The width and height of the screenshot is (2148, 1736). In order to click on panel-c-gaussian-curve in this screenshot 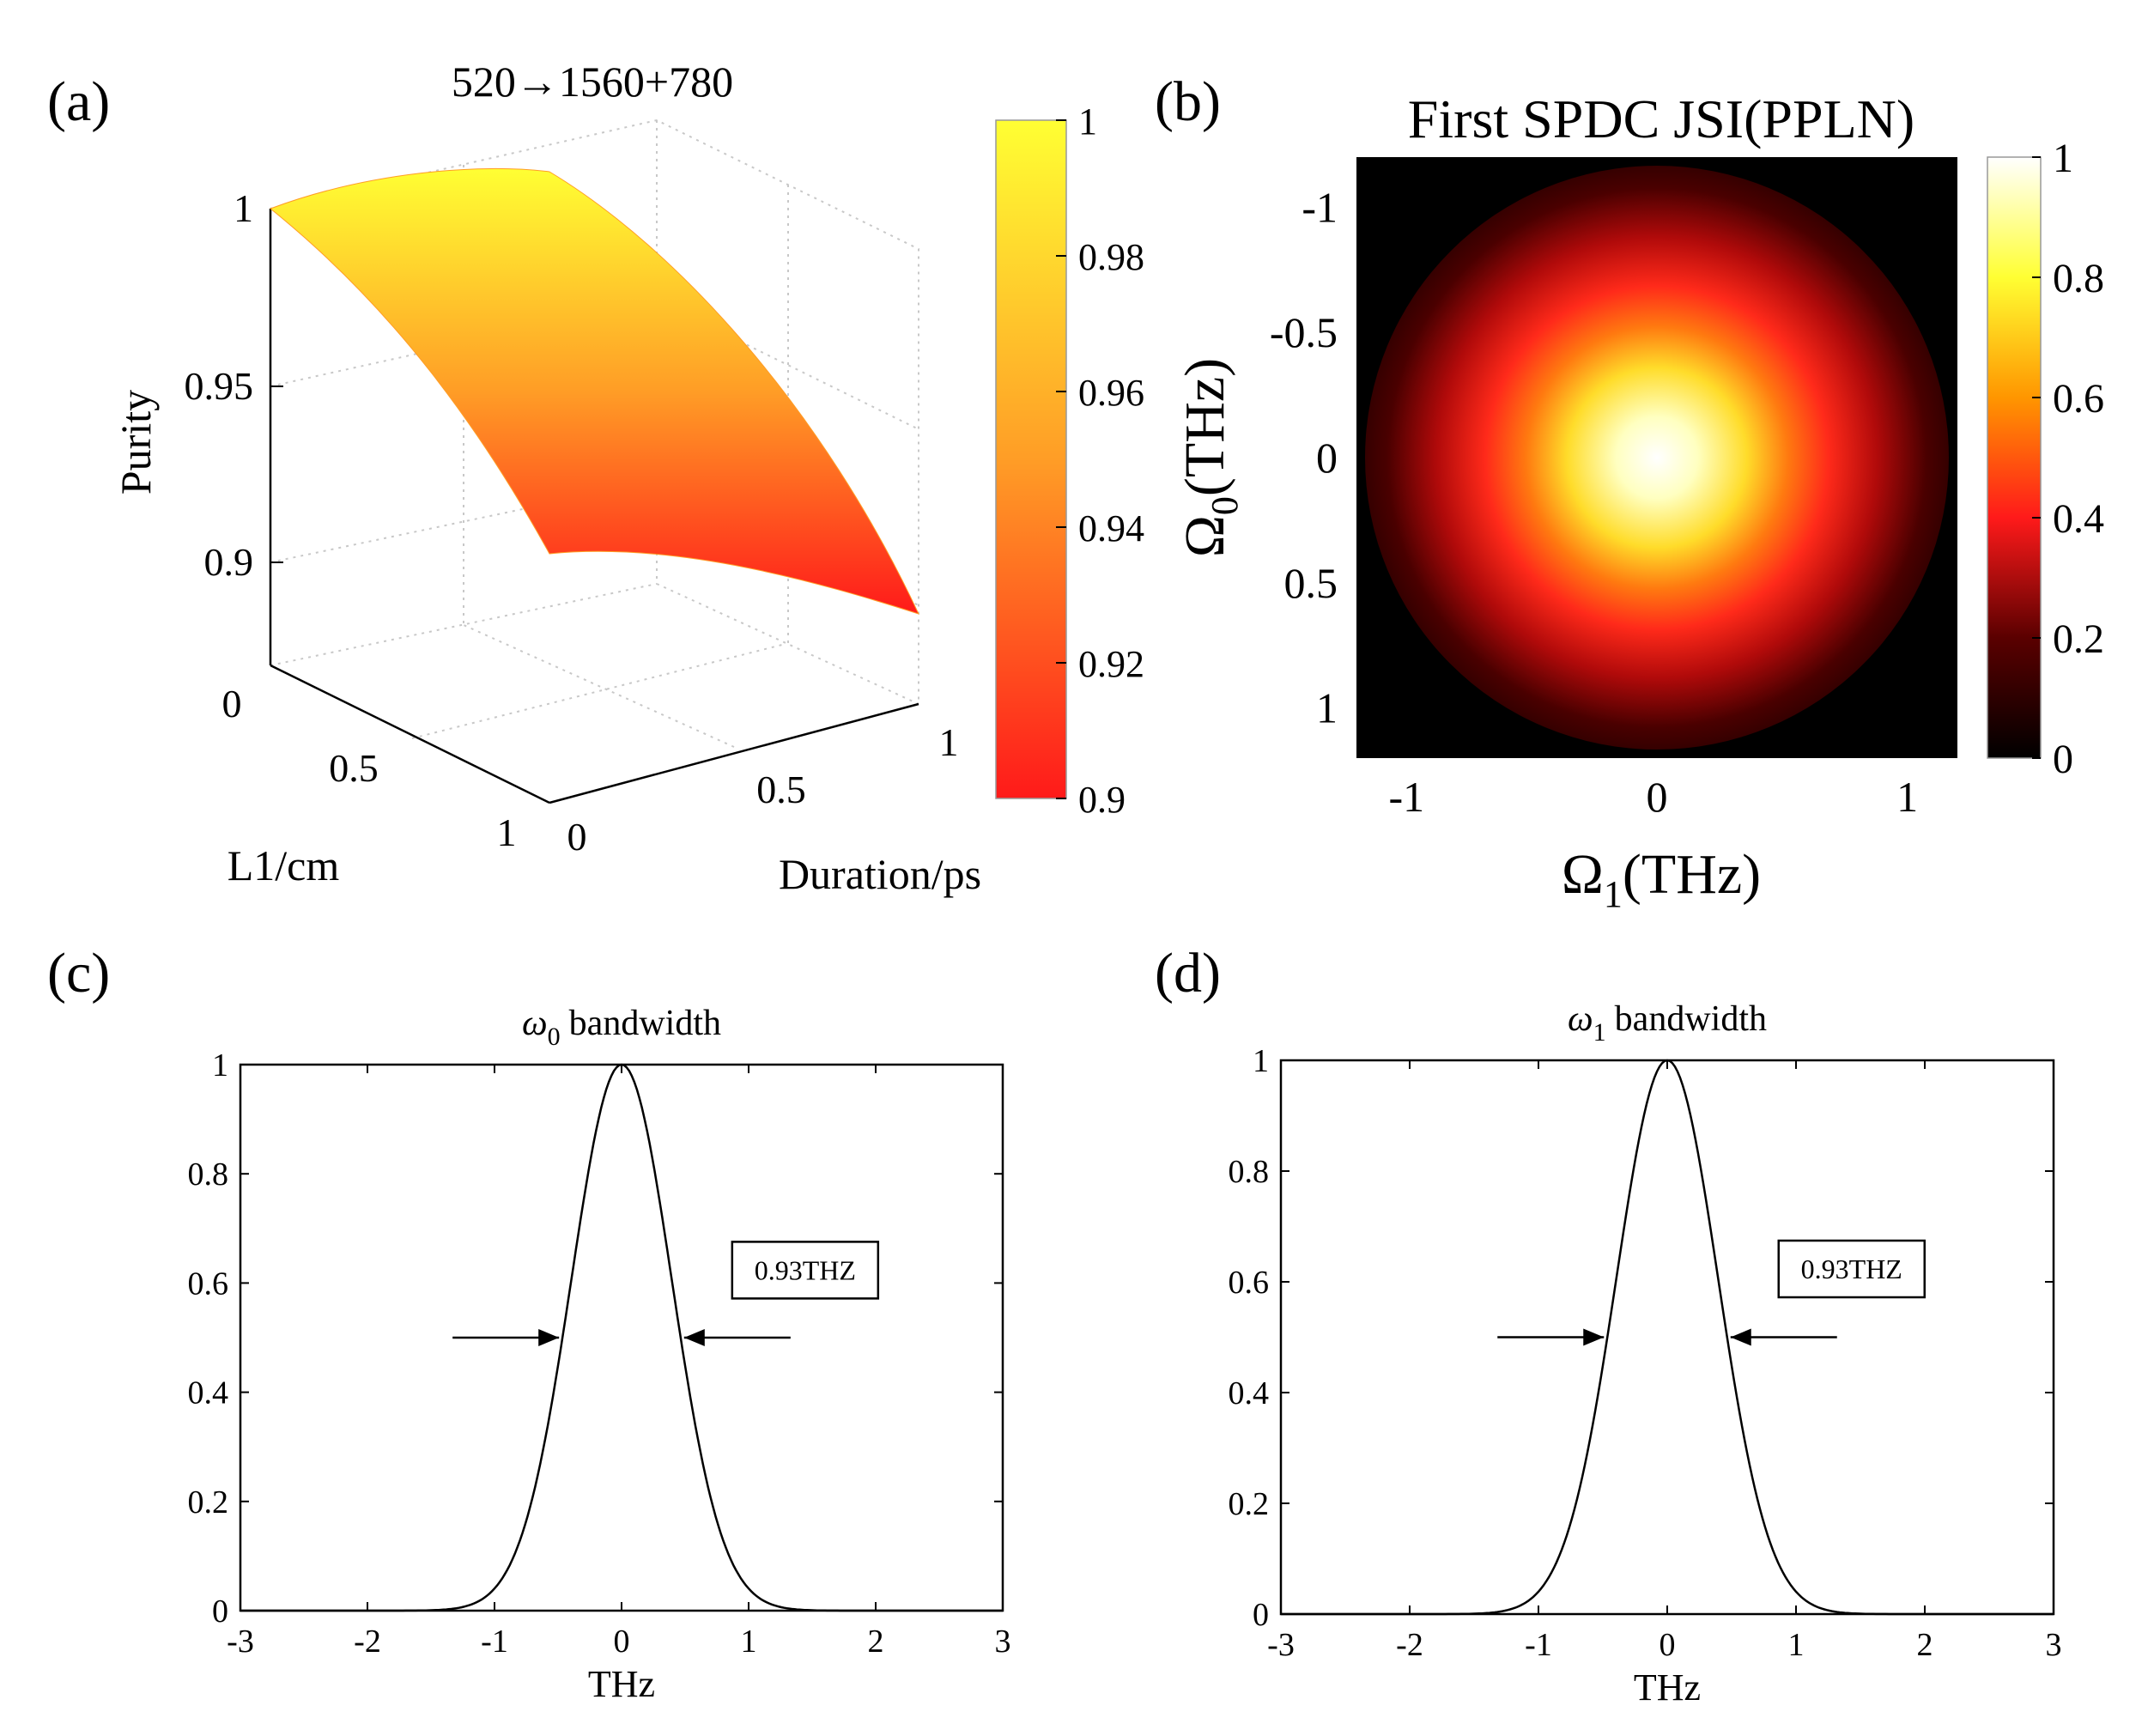, I will do `click(621, 1337)`.